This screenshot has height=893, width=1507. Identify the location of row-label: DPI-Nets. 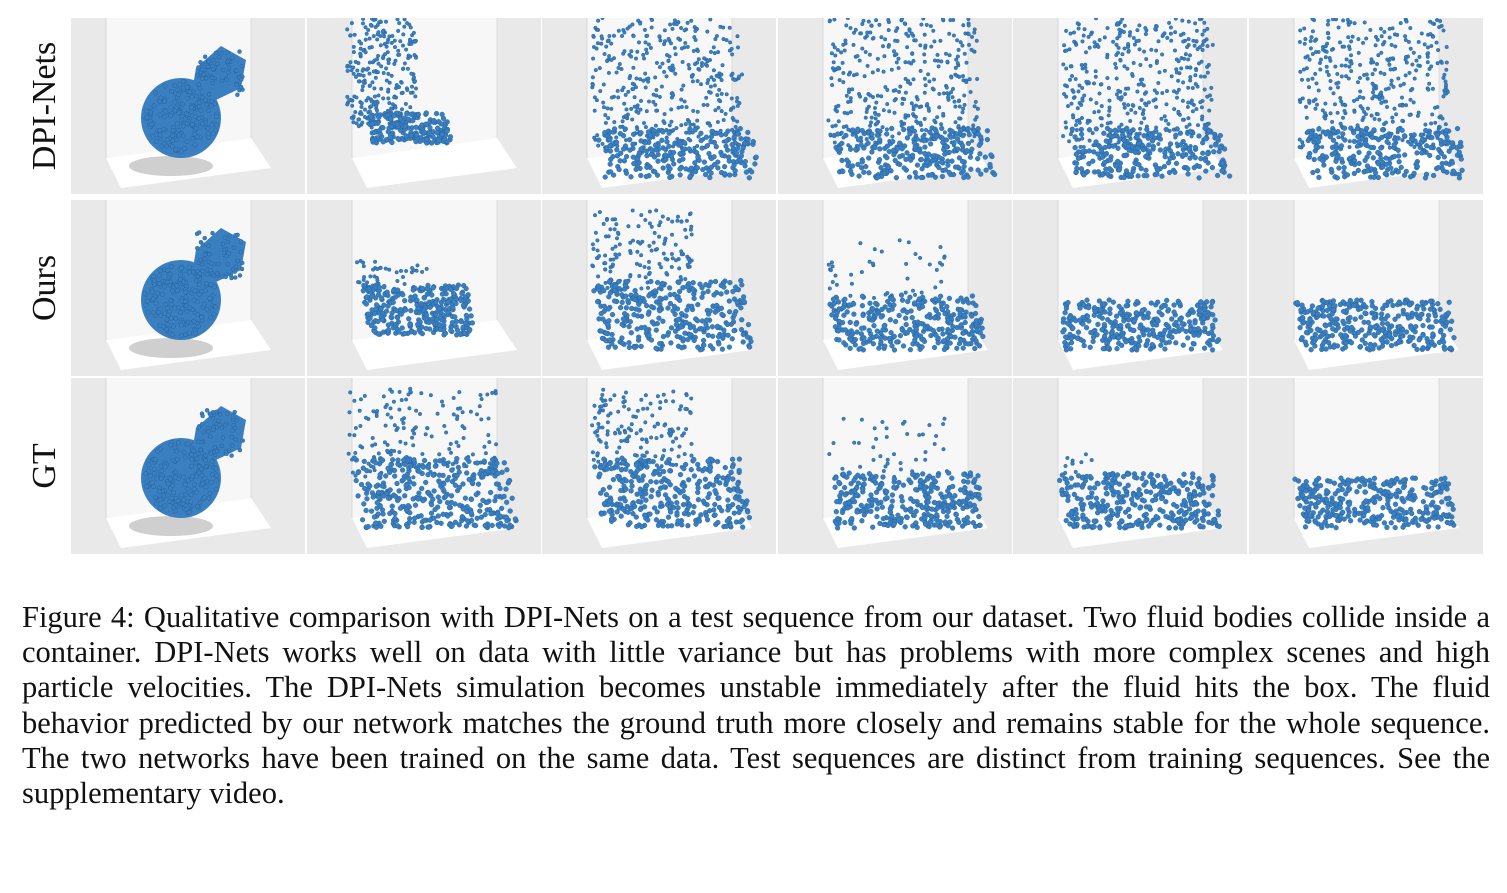
(45, 106).